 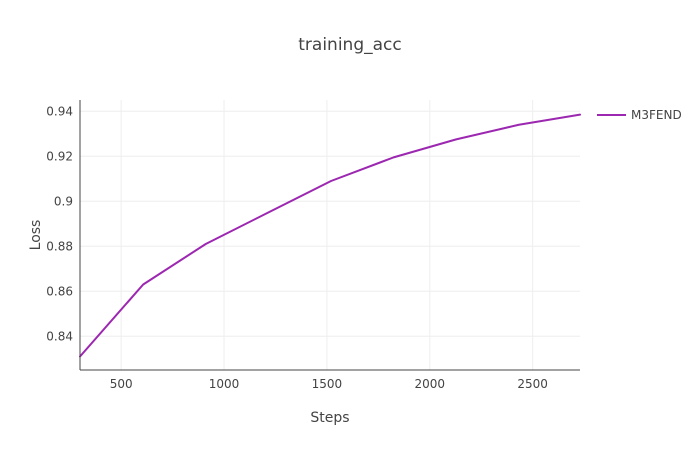 I want to click on y-tick-label: 0.9, so click(x=63, y=201).